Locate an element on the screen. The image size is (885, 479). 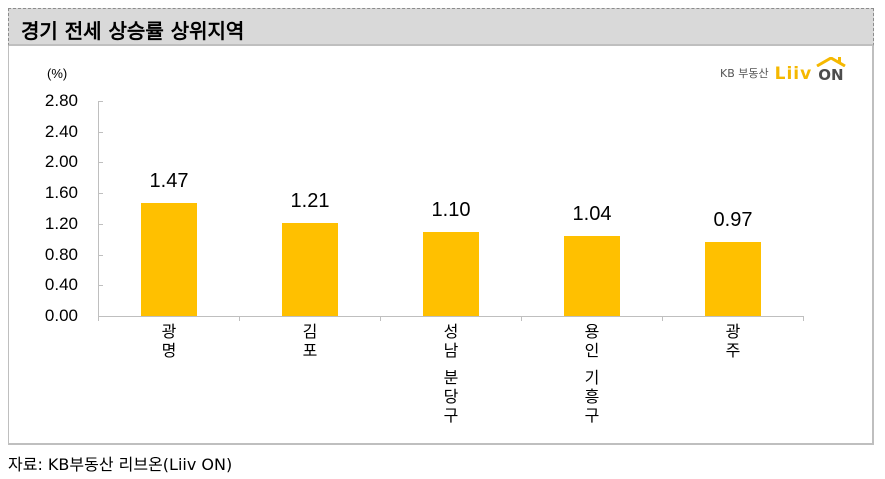
y-tick-label: 0.80 is located at coordinates (61, 254).